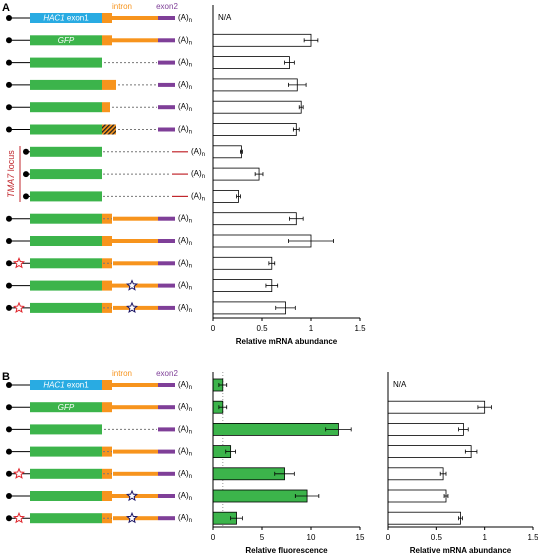 The height and width of the screenshot is (560, 538). What do you see at coordinates (6, 377) in the screenshot?
I see `panel-label: B` at bounding box center [6, 377].